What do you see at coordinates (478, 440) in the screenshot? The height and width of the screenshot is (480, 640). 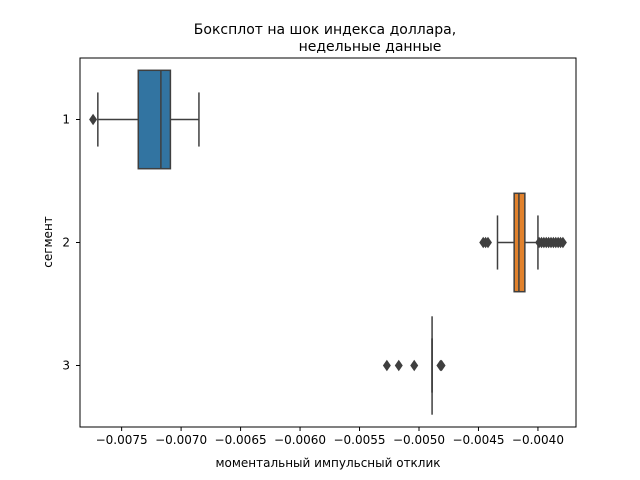 I see `x-tick-label: −0.0045` at bounding box center [478, 440].